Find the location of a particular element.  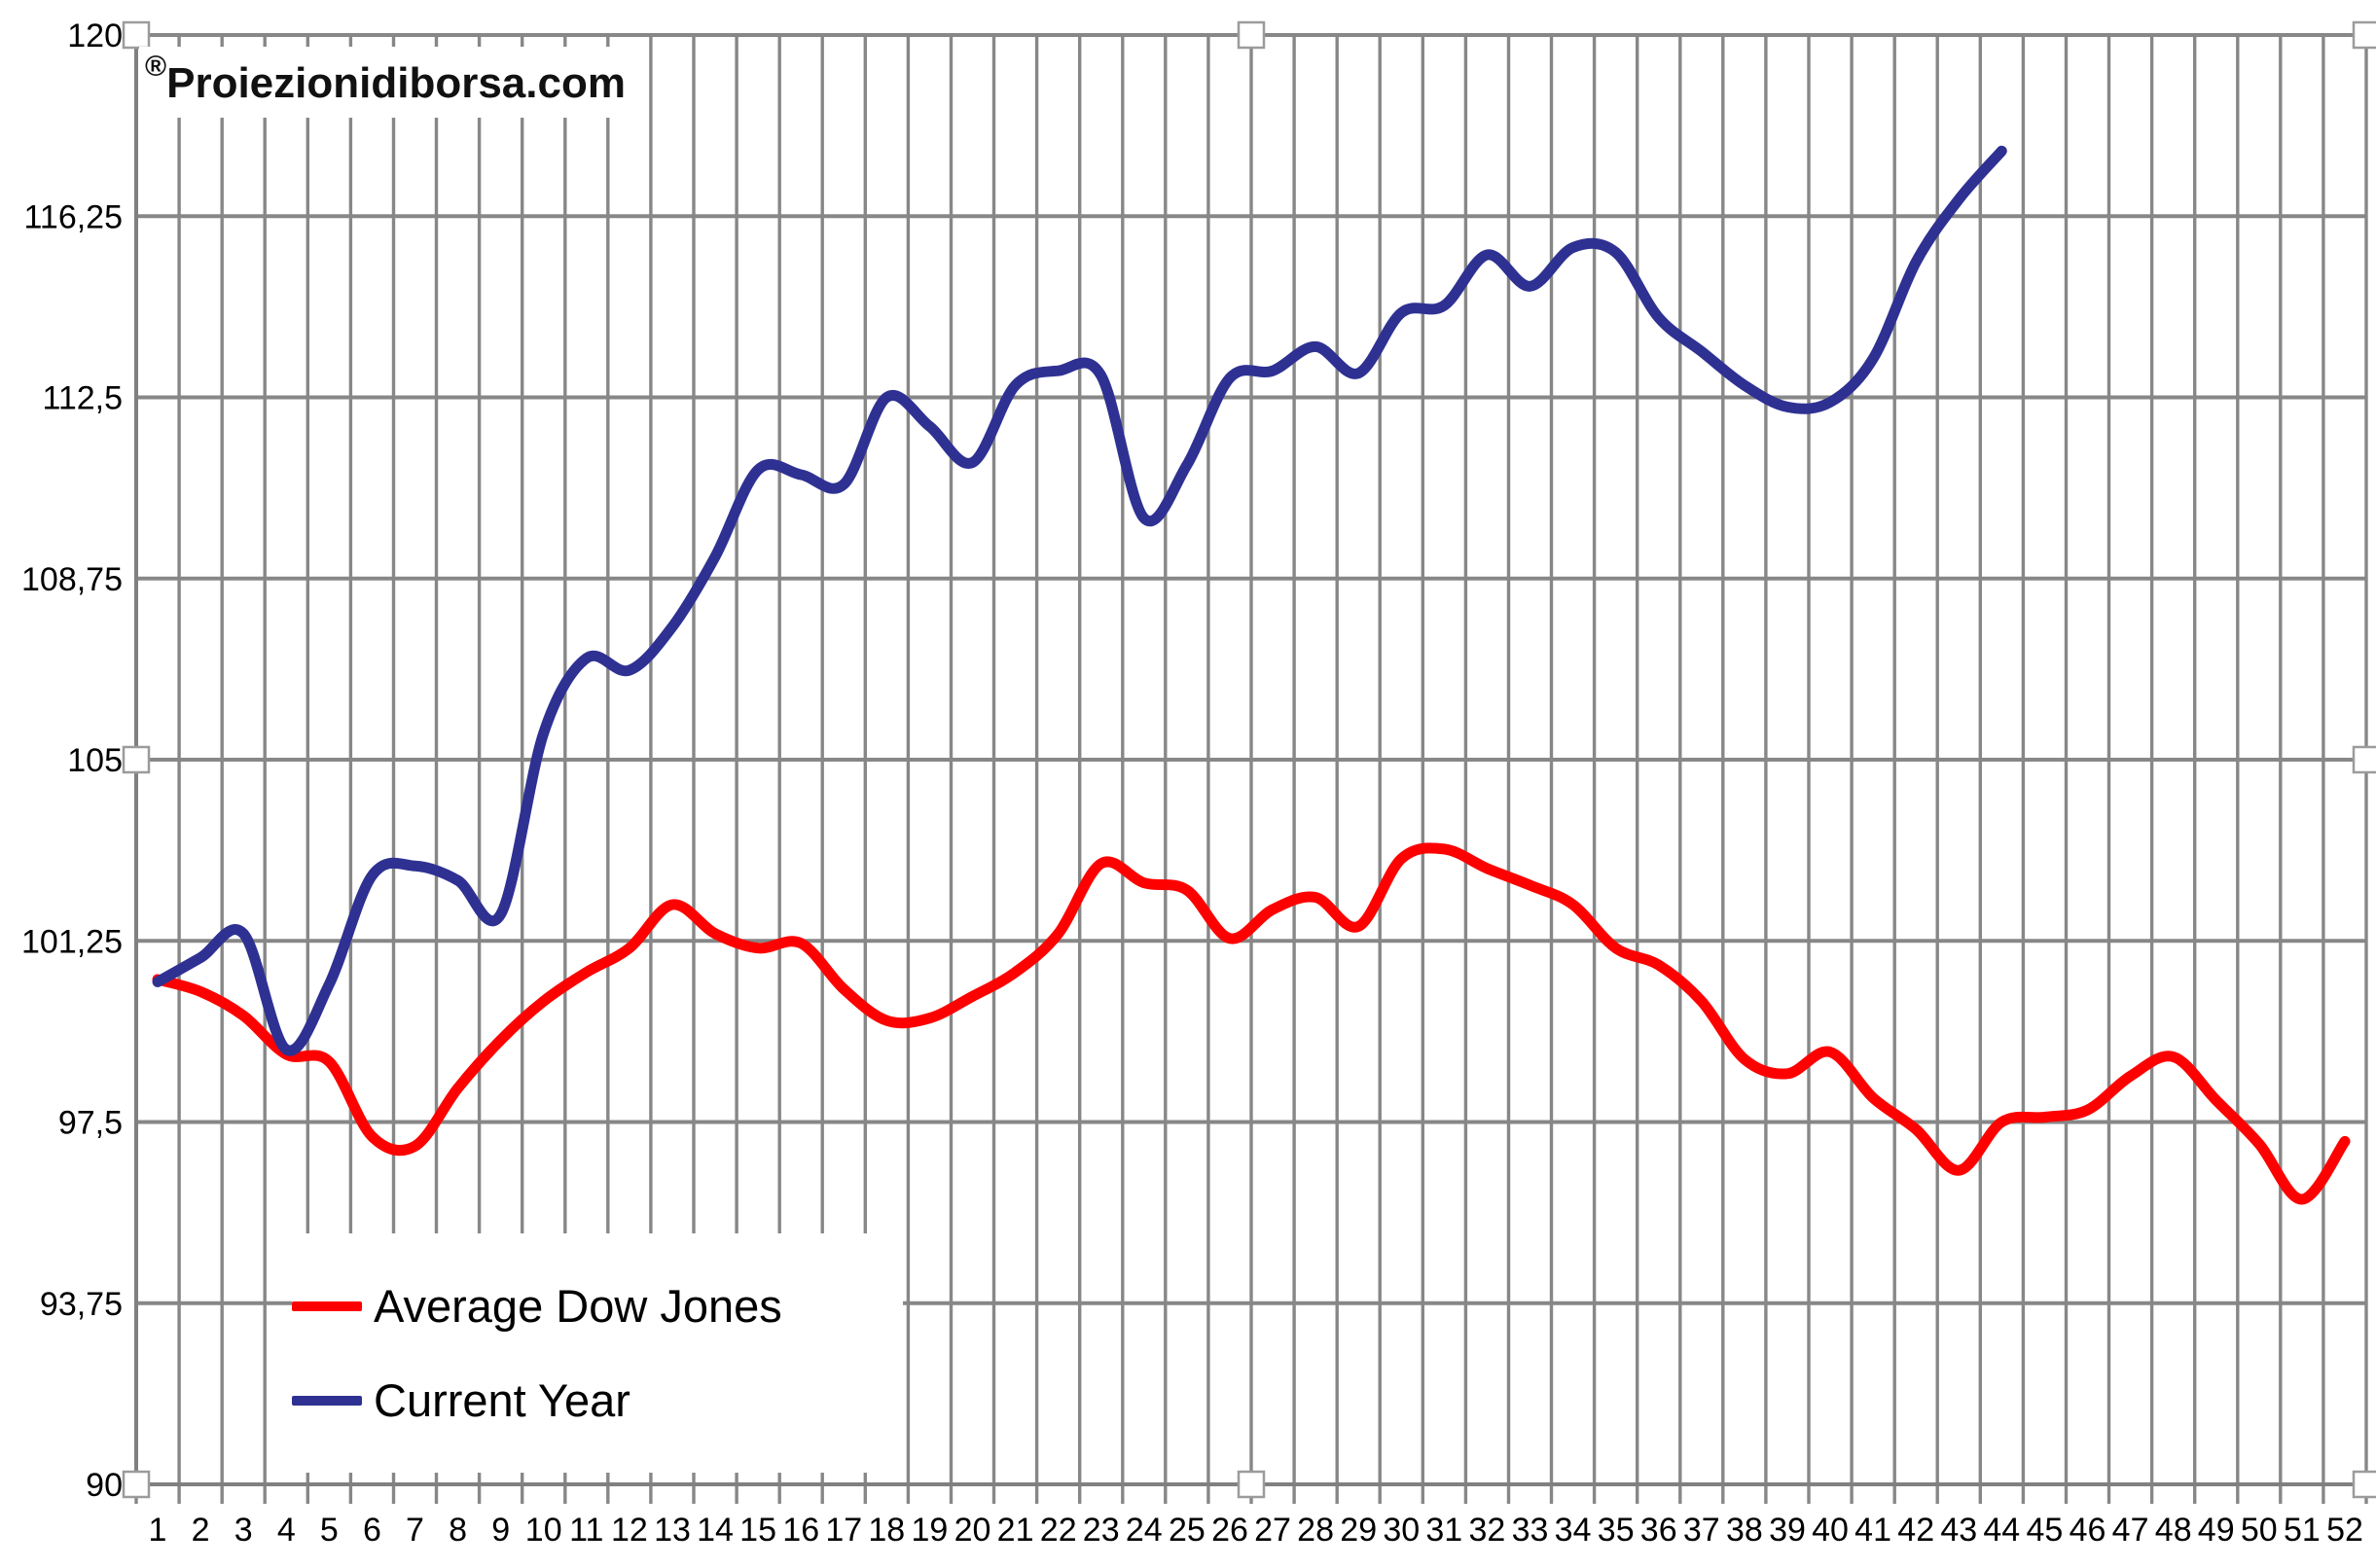

x-axis-label: 14 is located at coordinates (715, 1530).